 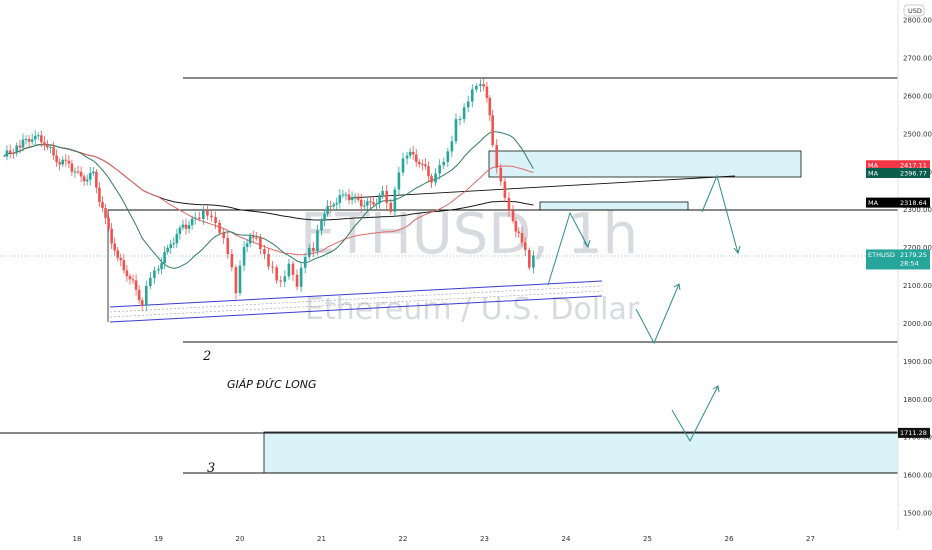 I want to click on supply-zone-small, so click(x=614, y=206).